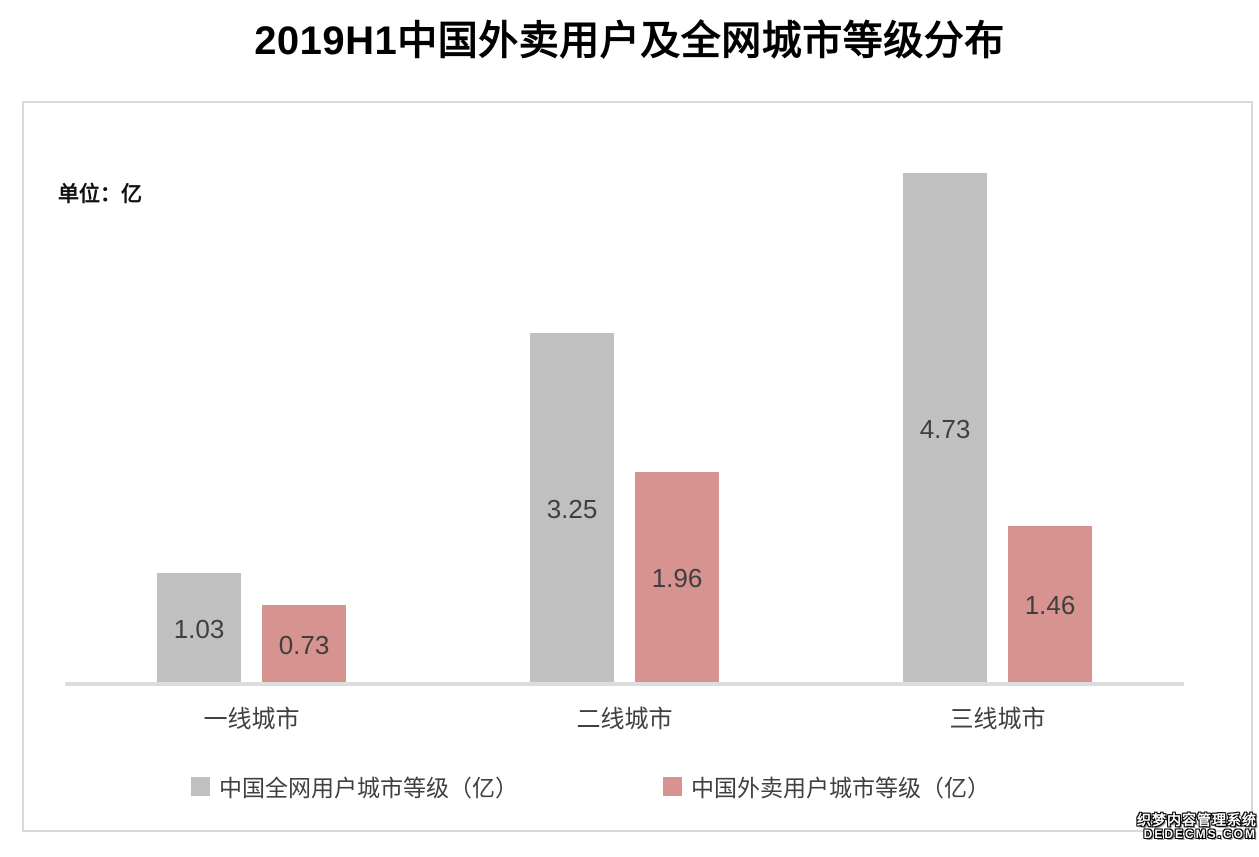  I want to click on bar-value-label: 1.03, so click(199, 628).